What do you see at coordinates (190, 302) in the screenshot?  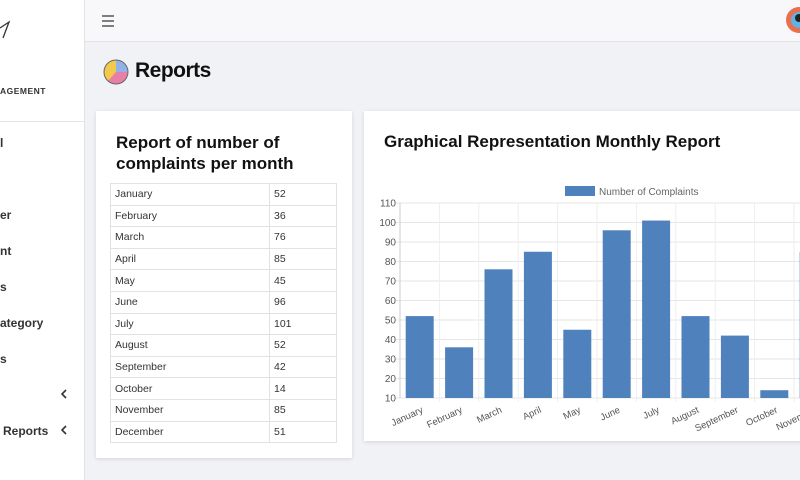 I see `month-cell: June` at bounding box center [190, 302].